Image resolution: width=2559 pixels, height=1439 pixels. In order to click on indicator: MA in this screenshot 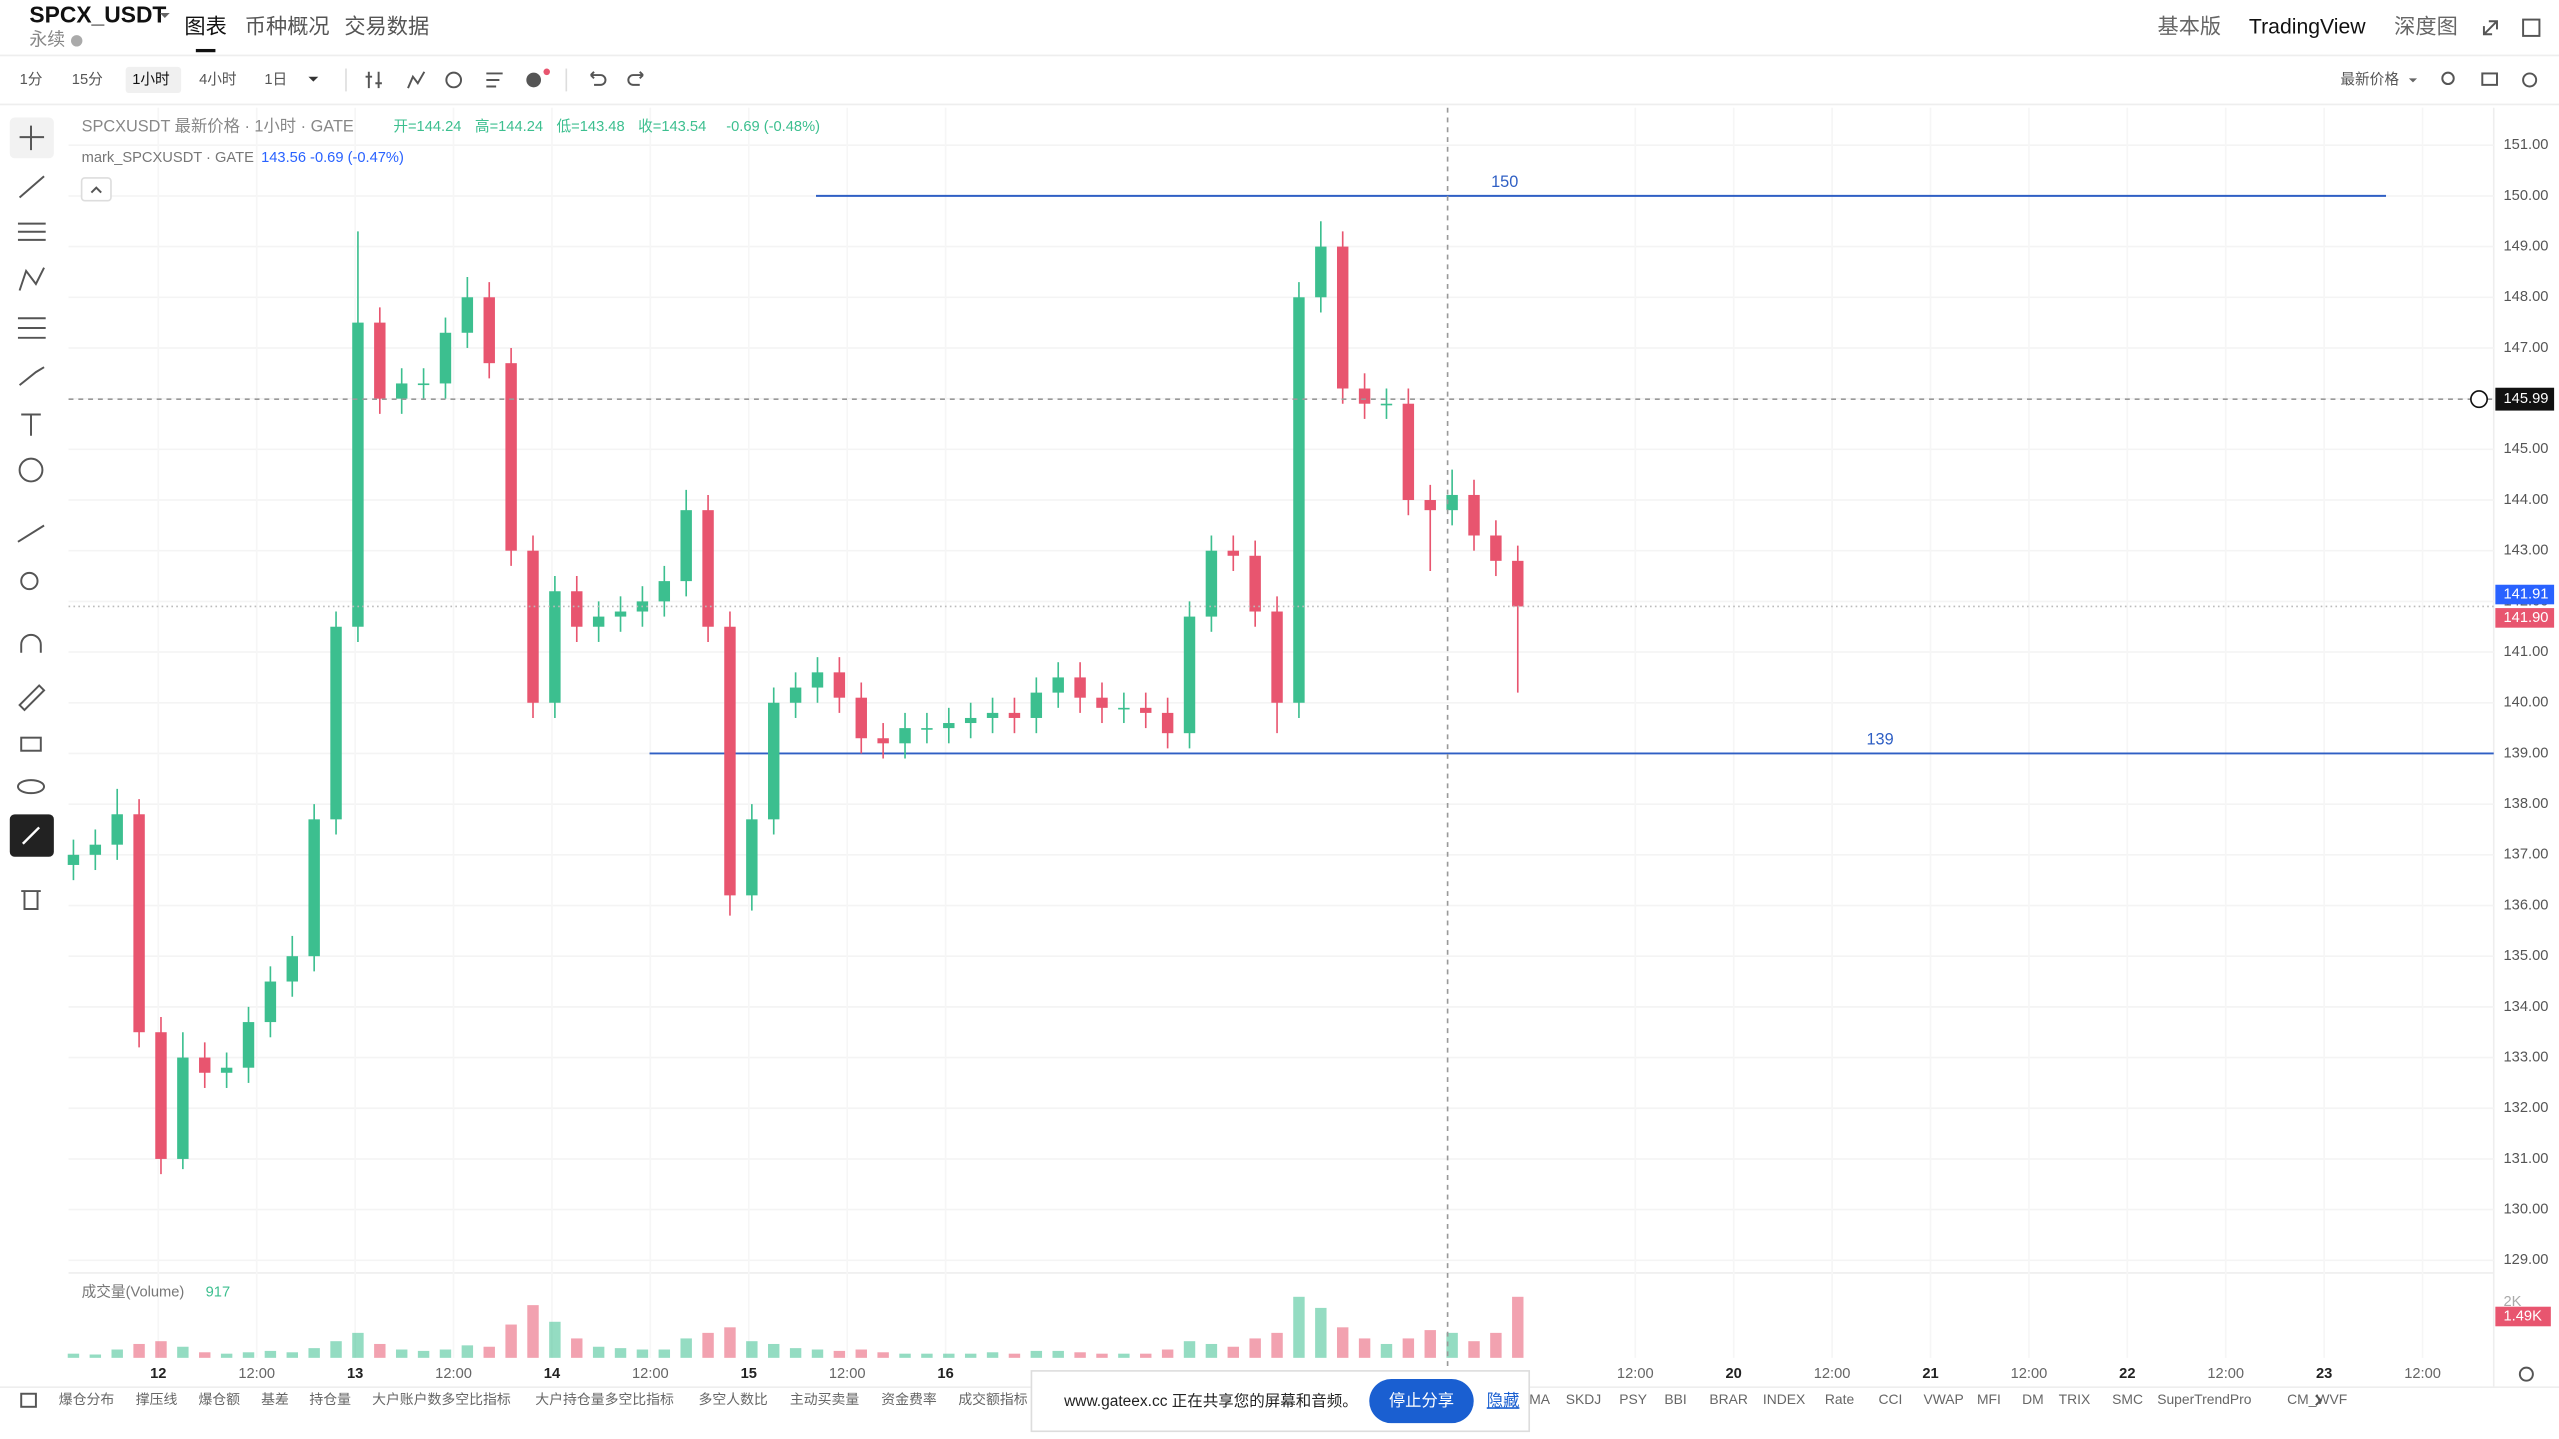, I will do `click(1540, 1399)`.